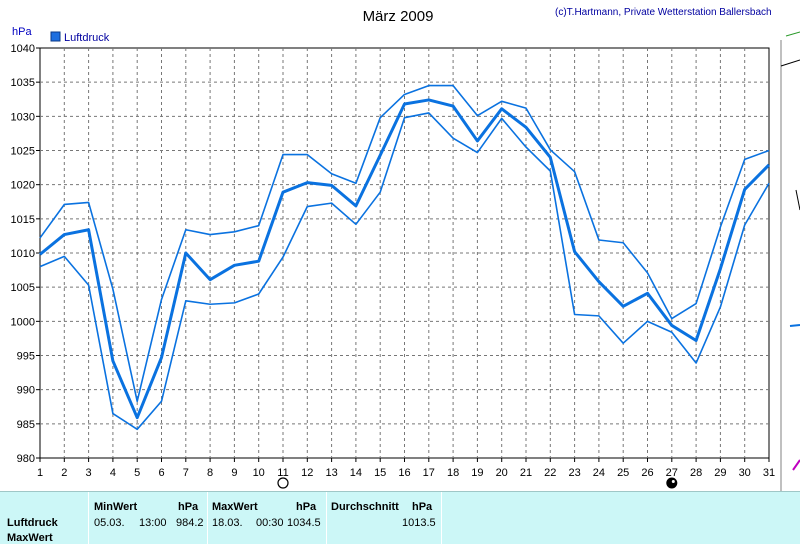  I want to click on x-tick-label: 27, so click(672, 473).